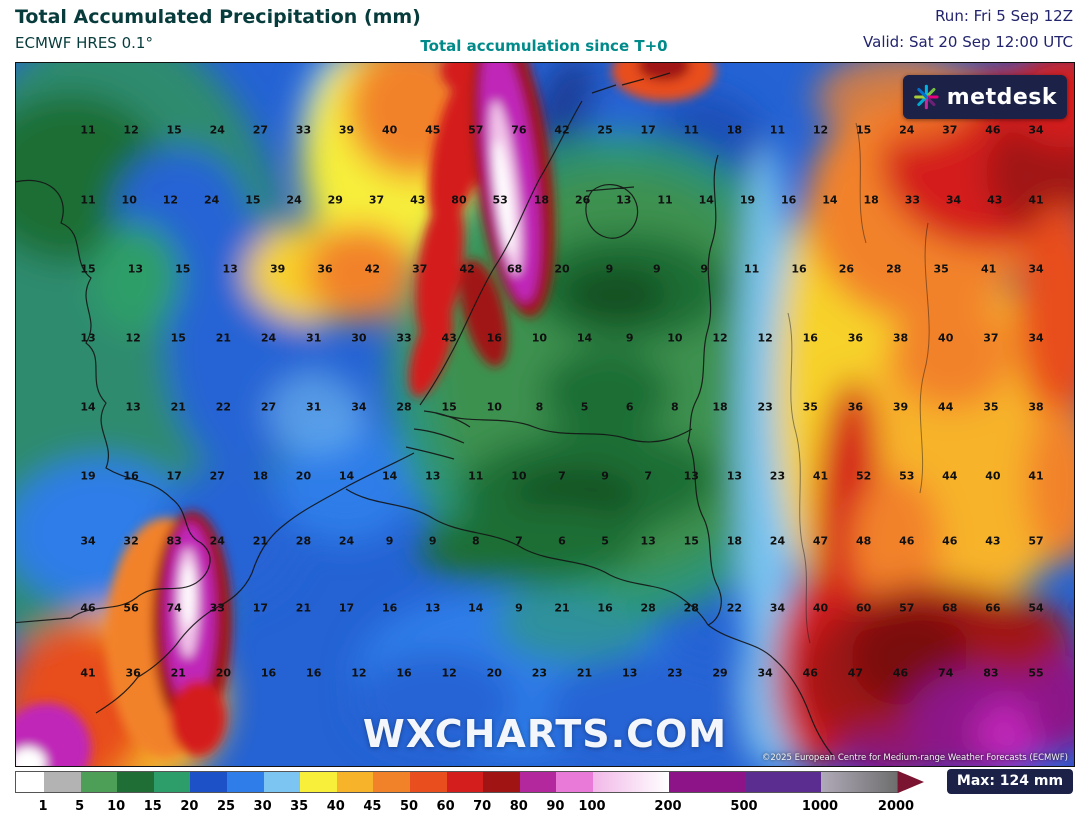 The image size is (1088, 835). I want to click on grid-value: 40, so click(820, 608).